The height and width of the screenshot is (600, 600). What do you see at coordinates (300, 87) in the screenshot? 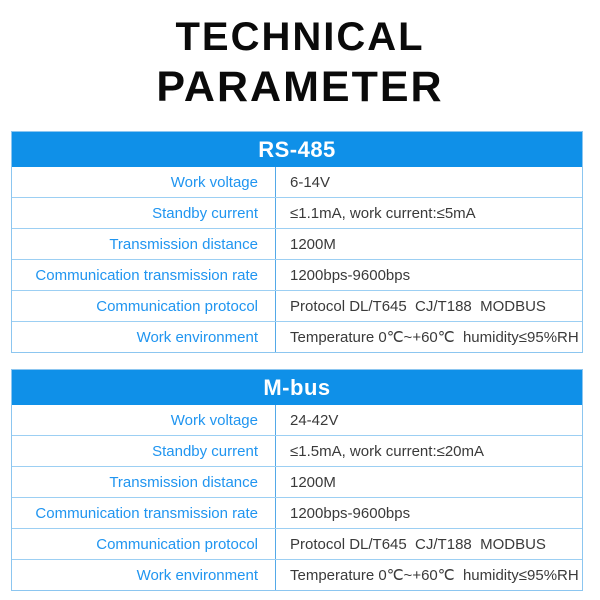
I see `page-title-line2: PARAMETER` at bounding box center [300, 87].